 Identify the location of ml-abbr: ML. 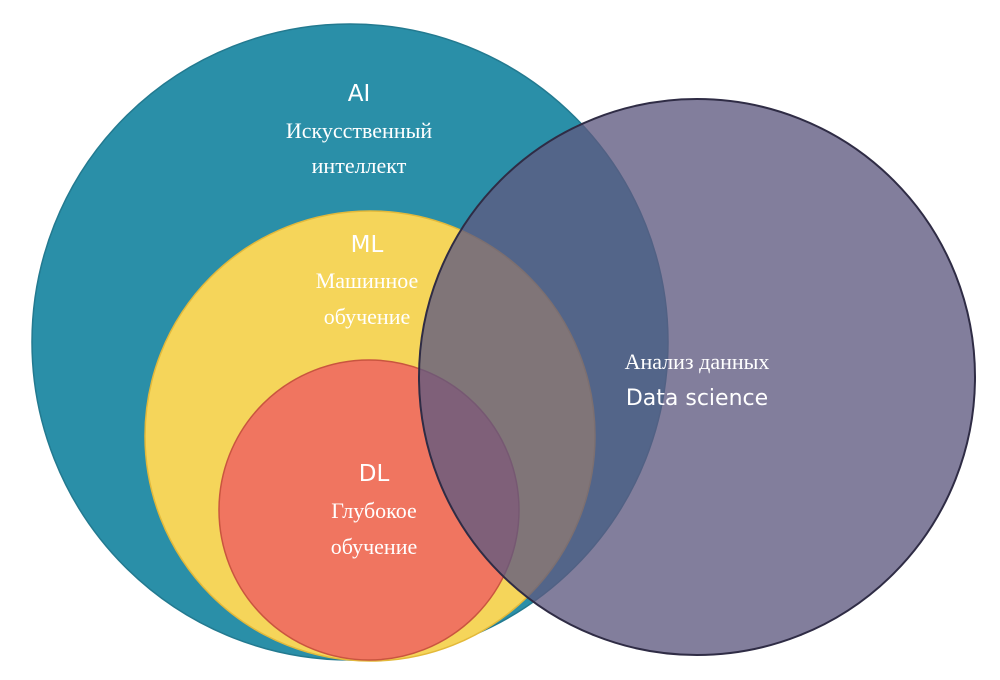
(367, 245).